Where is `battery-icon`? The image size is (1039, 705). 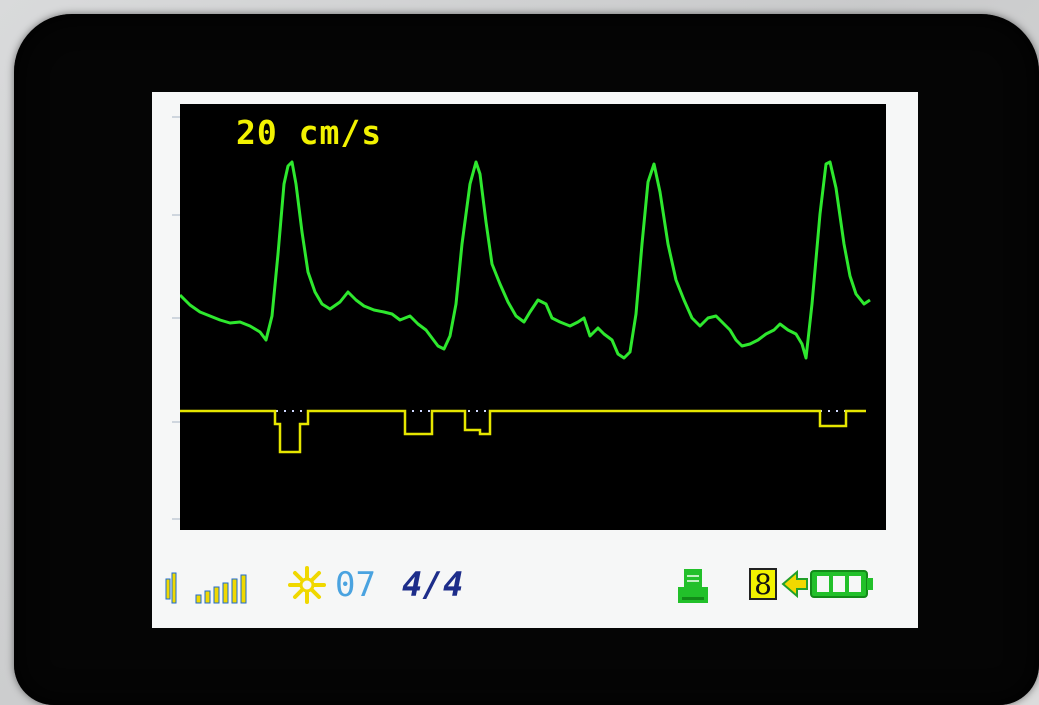 battery-icon is located at coordinates (841, 584).